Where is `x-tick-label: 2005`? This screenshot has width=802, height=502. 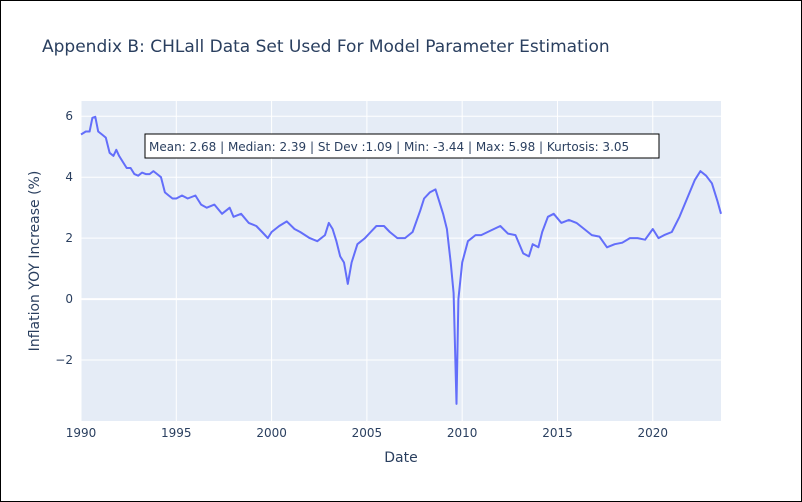
x-tick-label: 2005 is located at coordinates (367, 433).